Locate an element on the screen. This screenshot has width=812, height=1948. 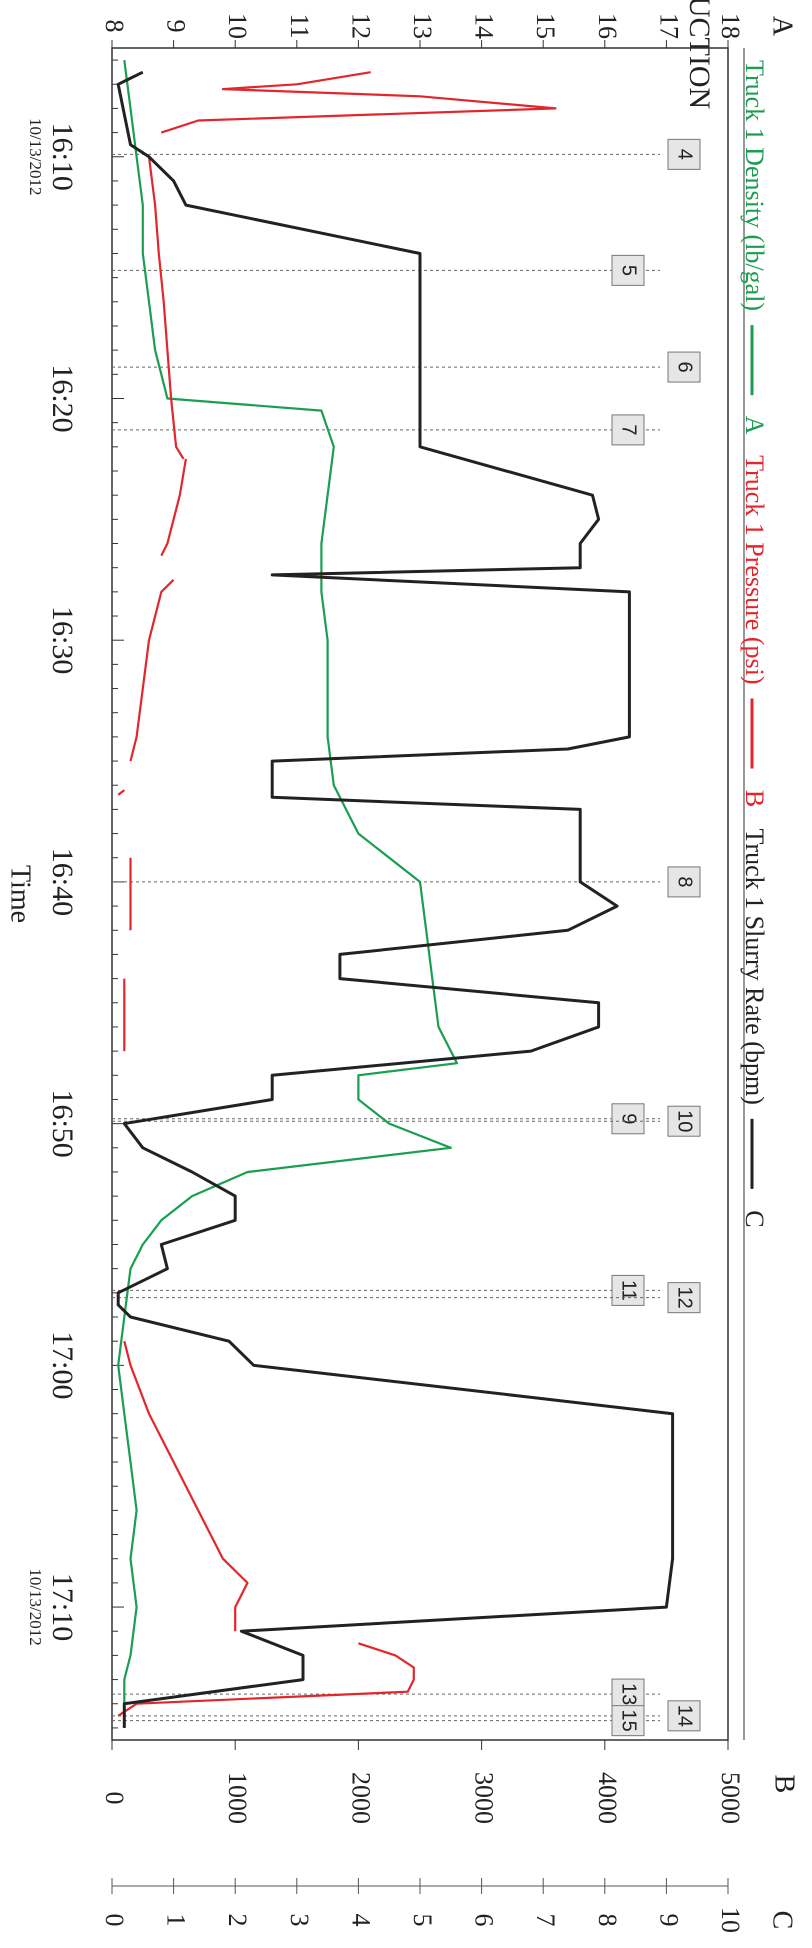
axis-c-tick-label: 5 is located at coordinates (422, 1920).